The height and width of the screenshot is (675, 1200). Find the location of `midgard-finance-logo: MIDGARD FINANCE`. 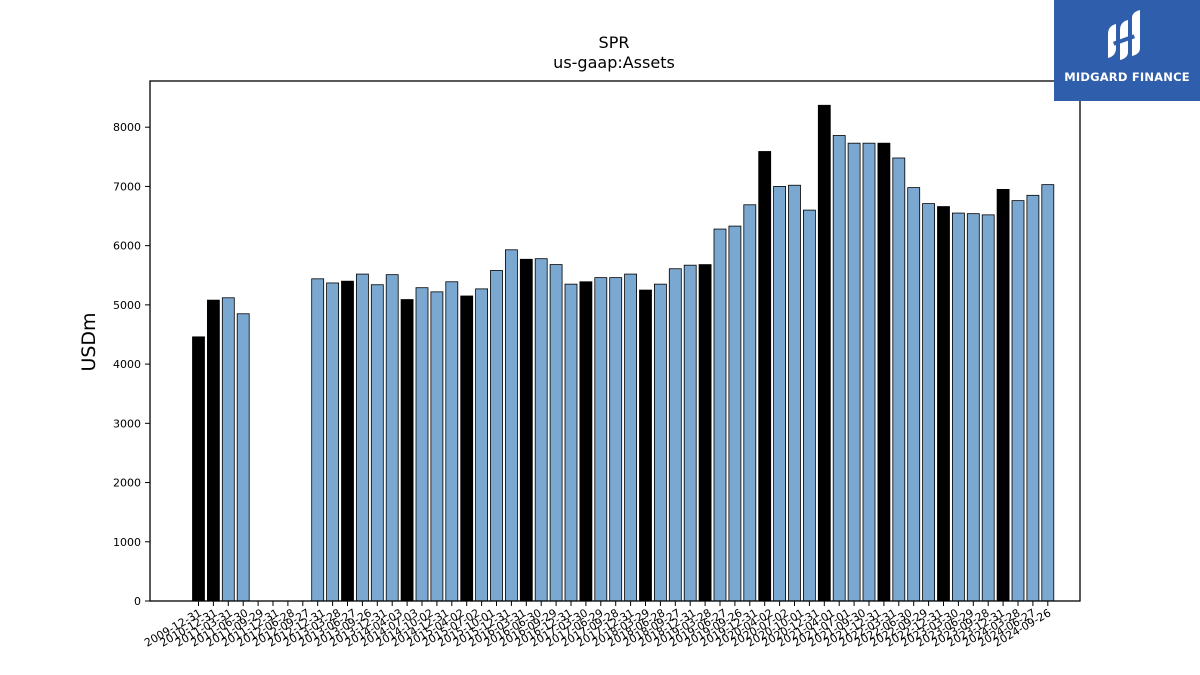

midgard-finance-logo: MIDGARD FINANCE is located at coordinates (1127, 50).